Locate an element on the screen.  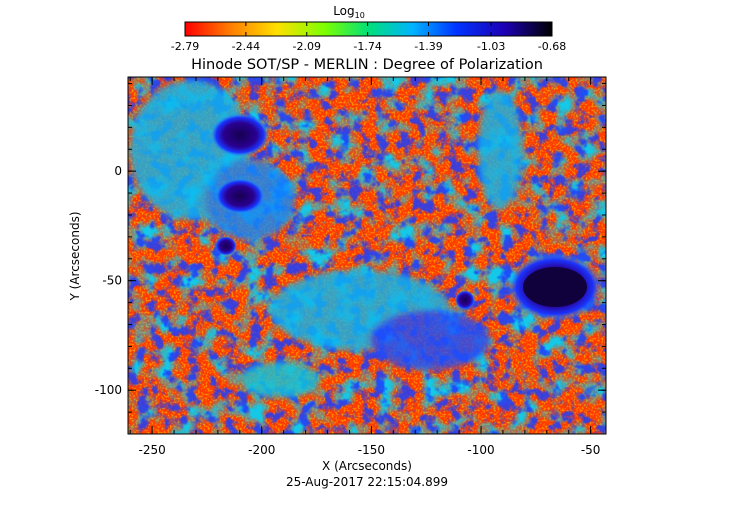
colorbar-tick-label: -2.79 is located at coordinates (185, 46).